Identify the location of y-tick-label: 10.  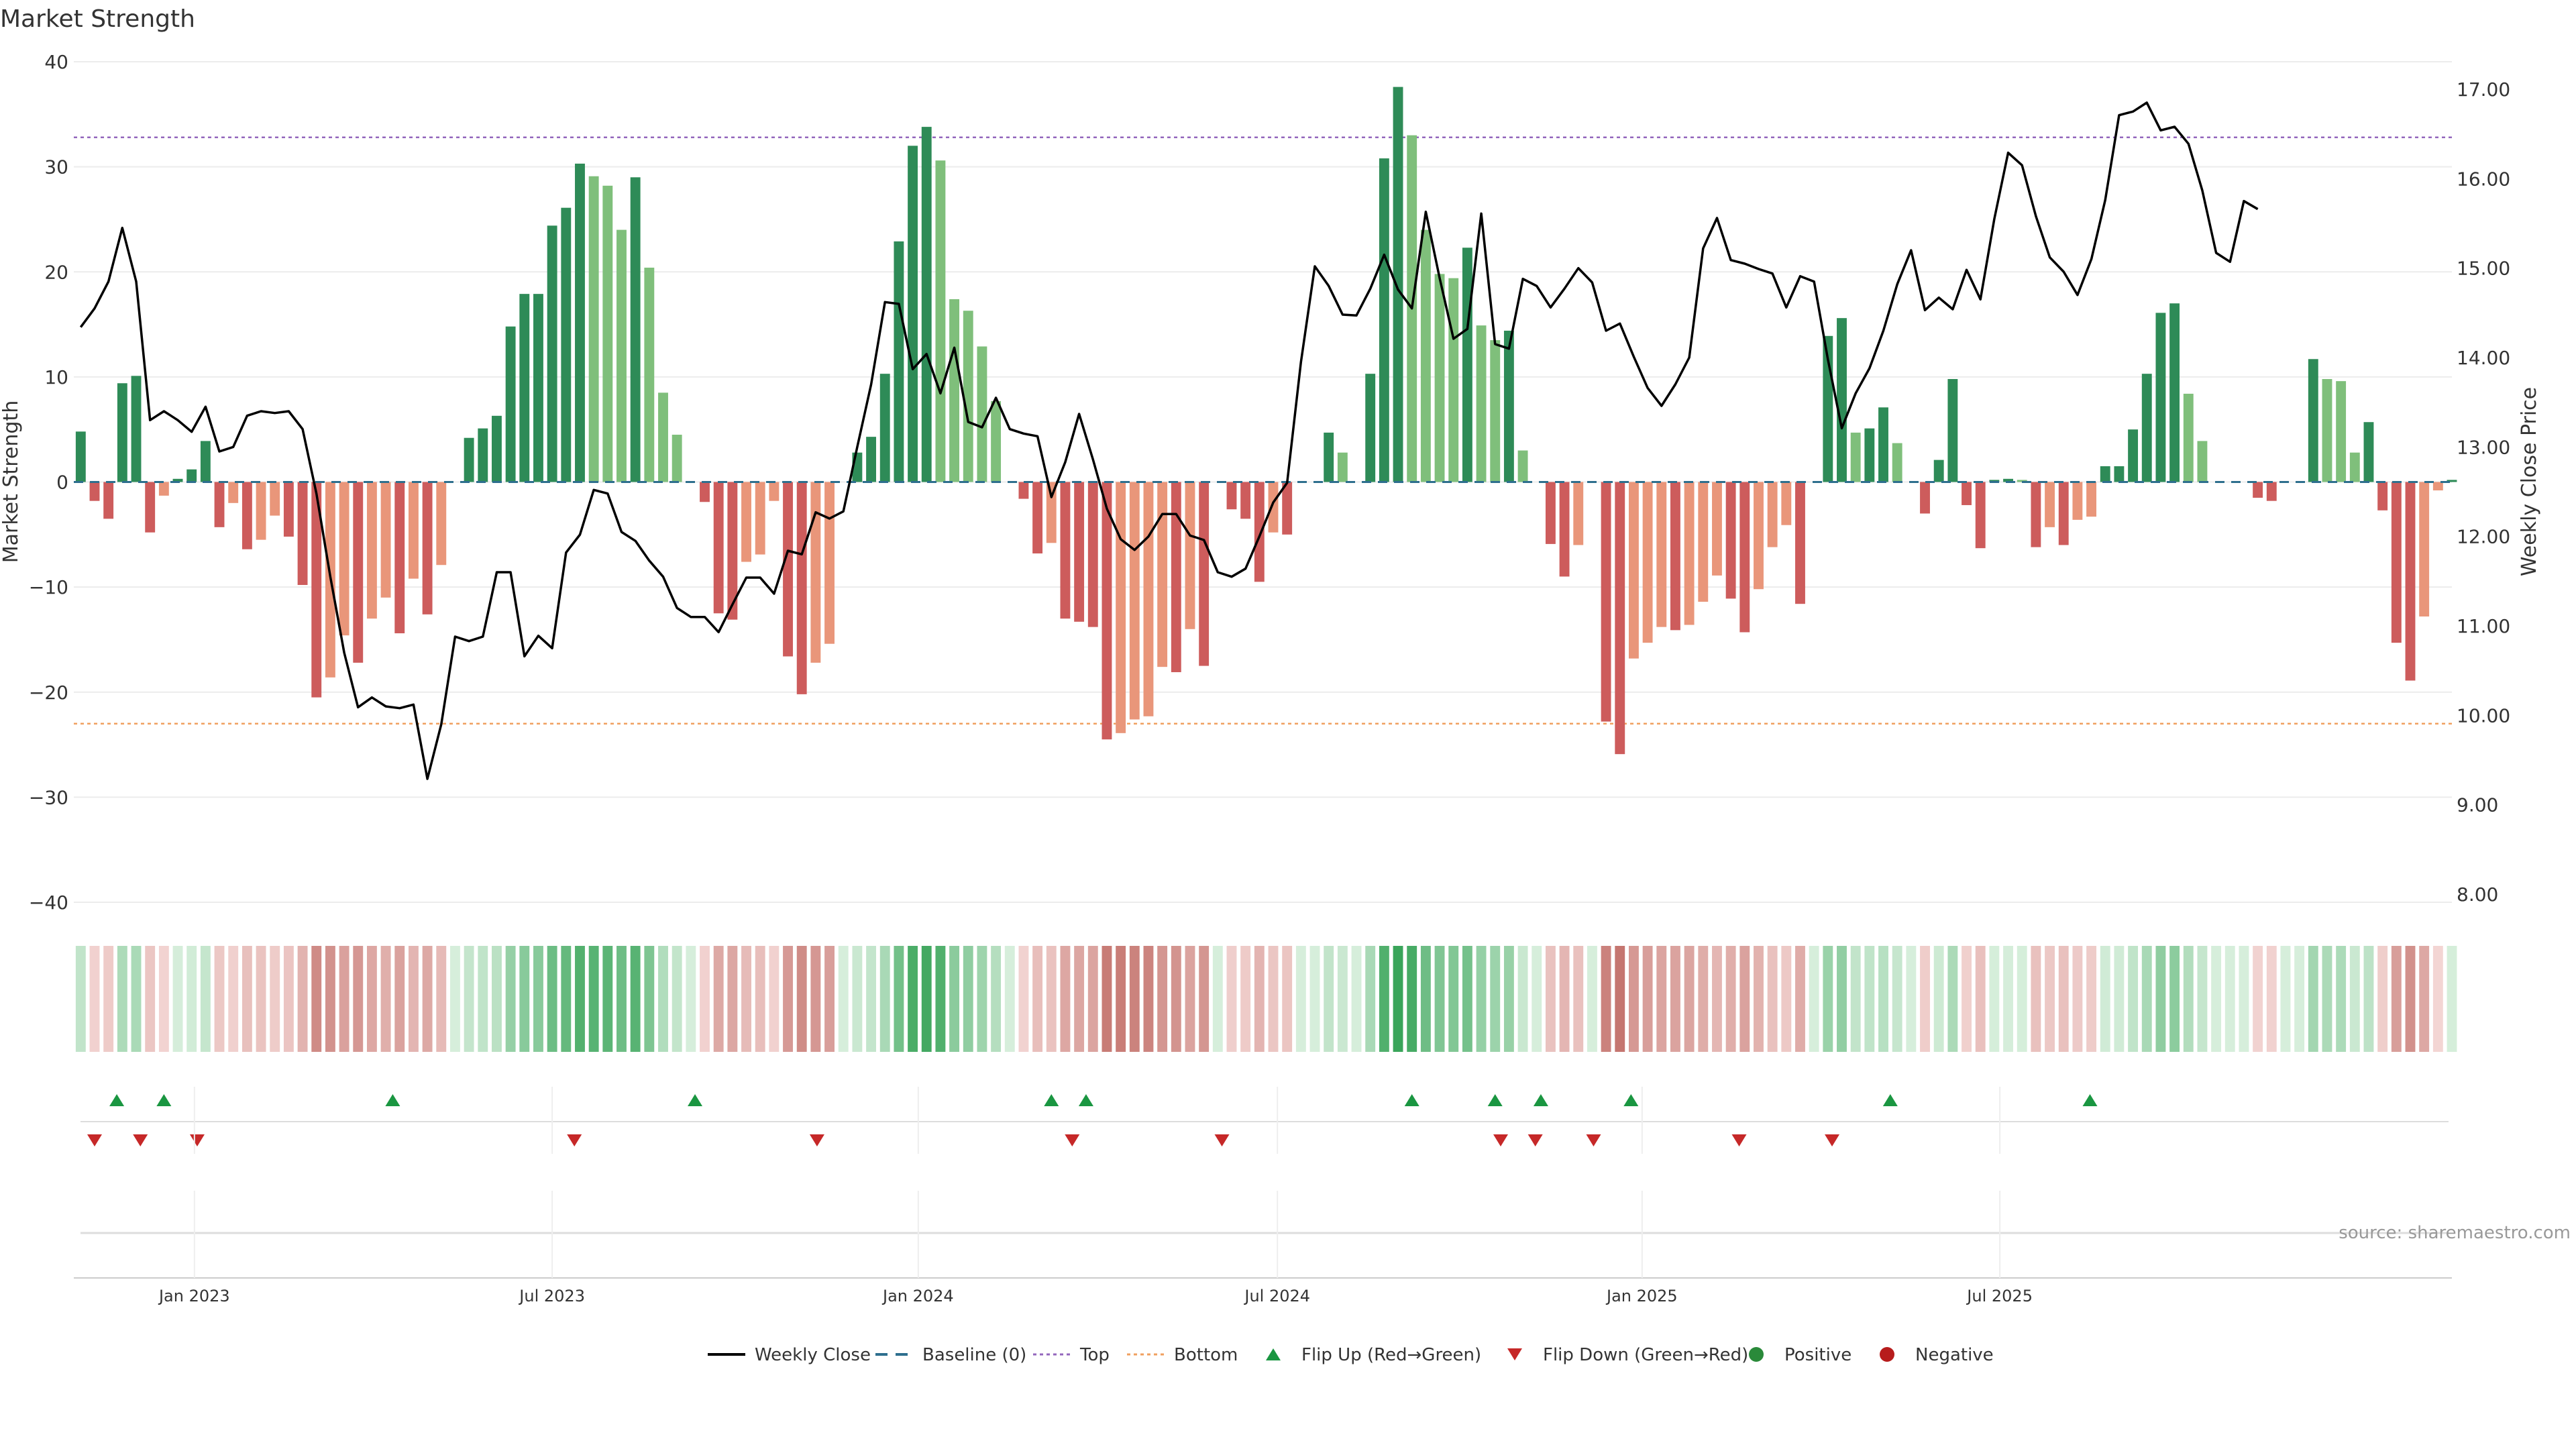
(56, 377).